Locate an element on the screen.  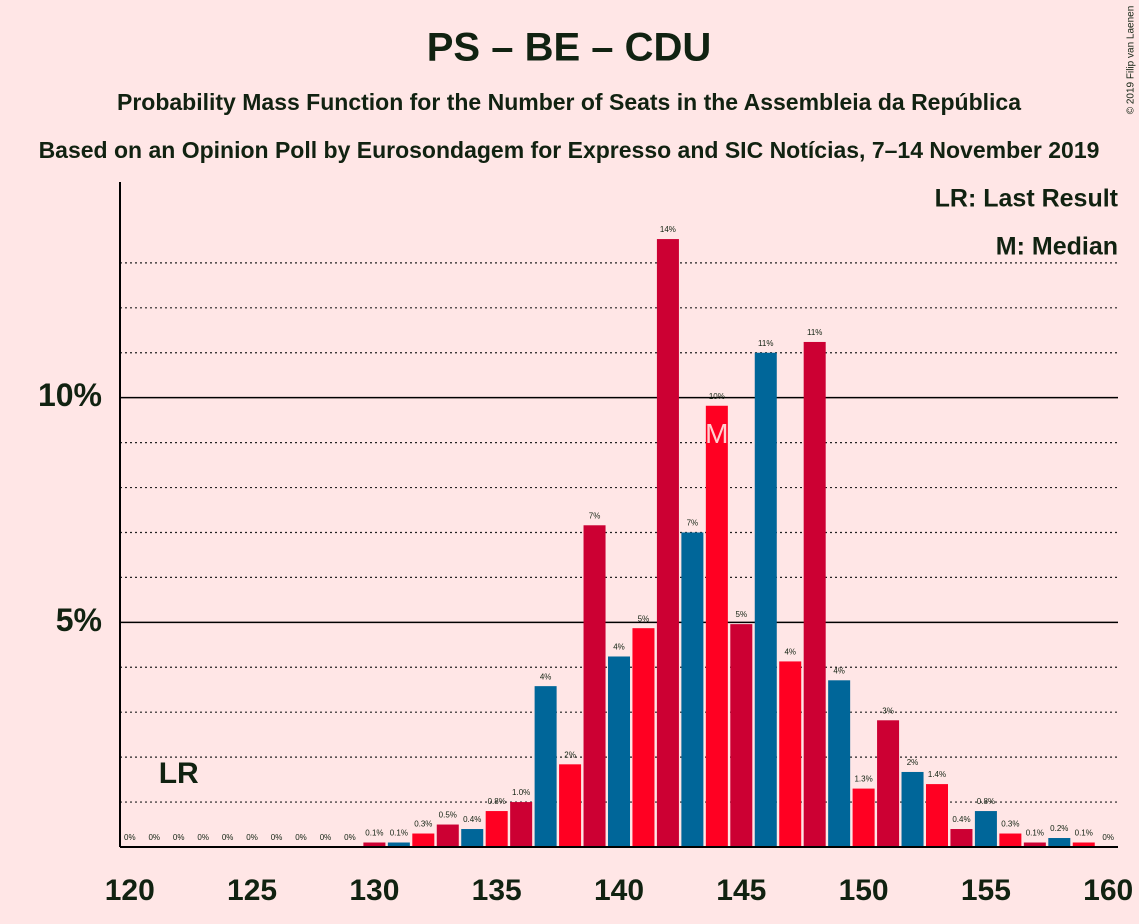
y-tick-label: 10% is located at coordinates (70, 395).